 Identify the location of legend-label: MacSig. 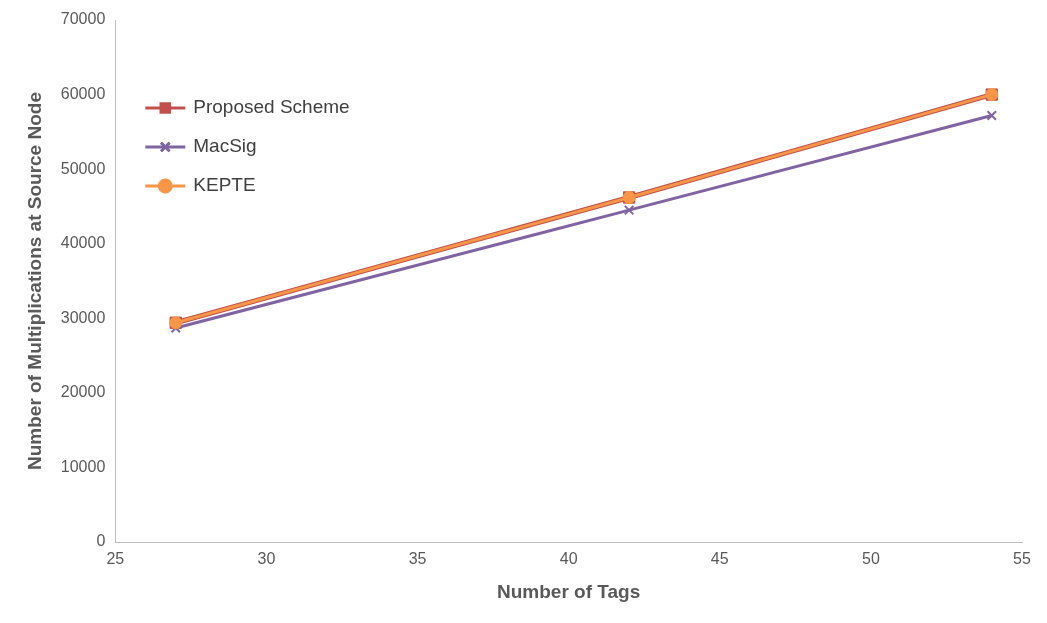
(225, 146).